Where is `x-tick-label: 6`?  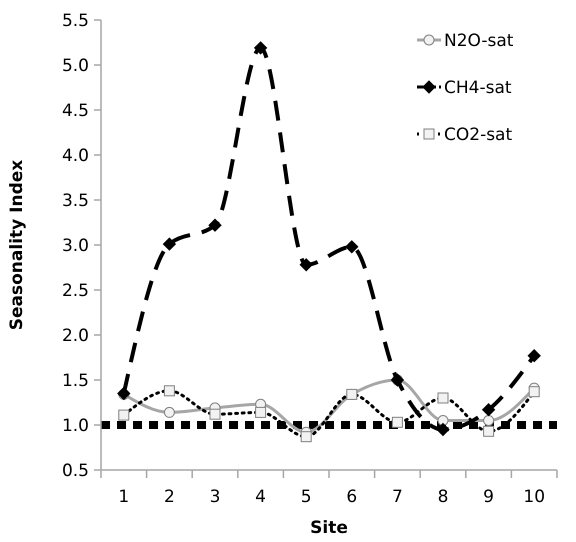 x-tick-label: 6 is located at coordinates (352, 497).